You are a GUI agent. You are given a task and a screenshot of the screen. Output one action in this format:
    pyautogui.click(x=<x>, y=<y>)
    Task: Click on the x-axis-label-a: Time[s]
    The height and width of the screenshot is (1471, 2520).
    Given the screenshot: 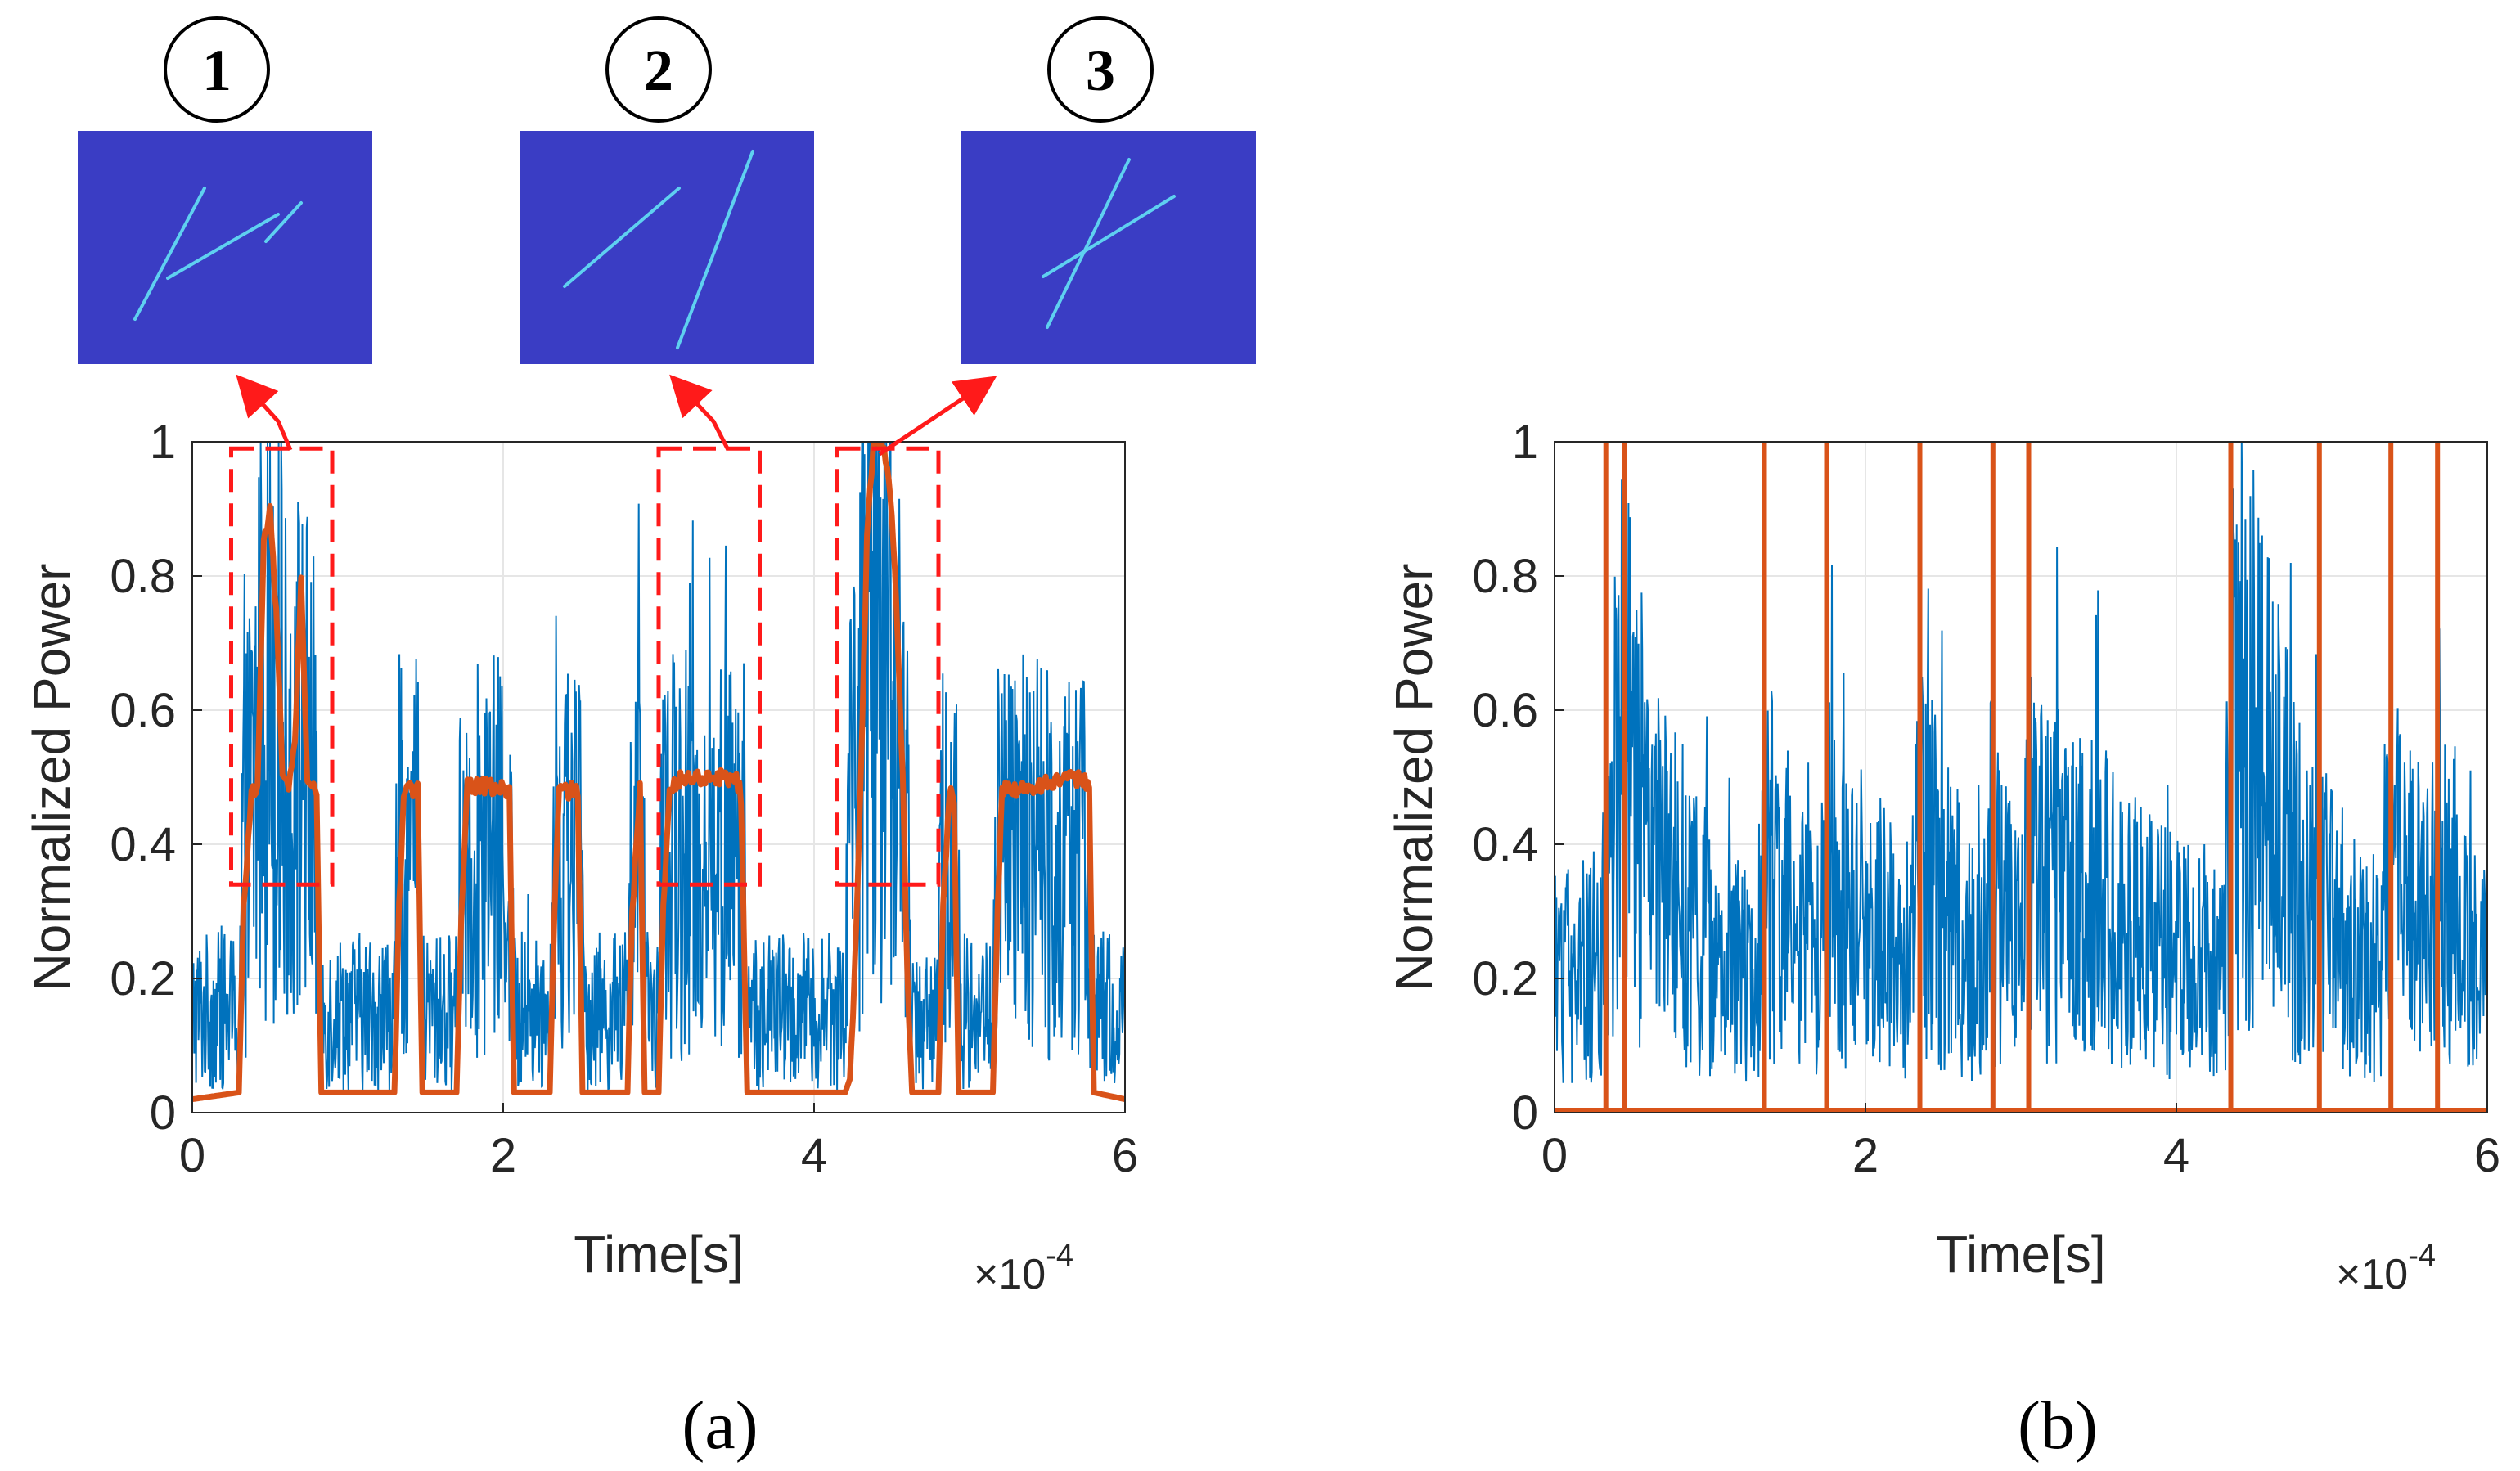 What is the action you would take?
    pyautogui.click(x=659, y=1254)
    